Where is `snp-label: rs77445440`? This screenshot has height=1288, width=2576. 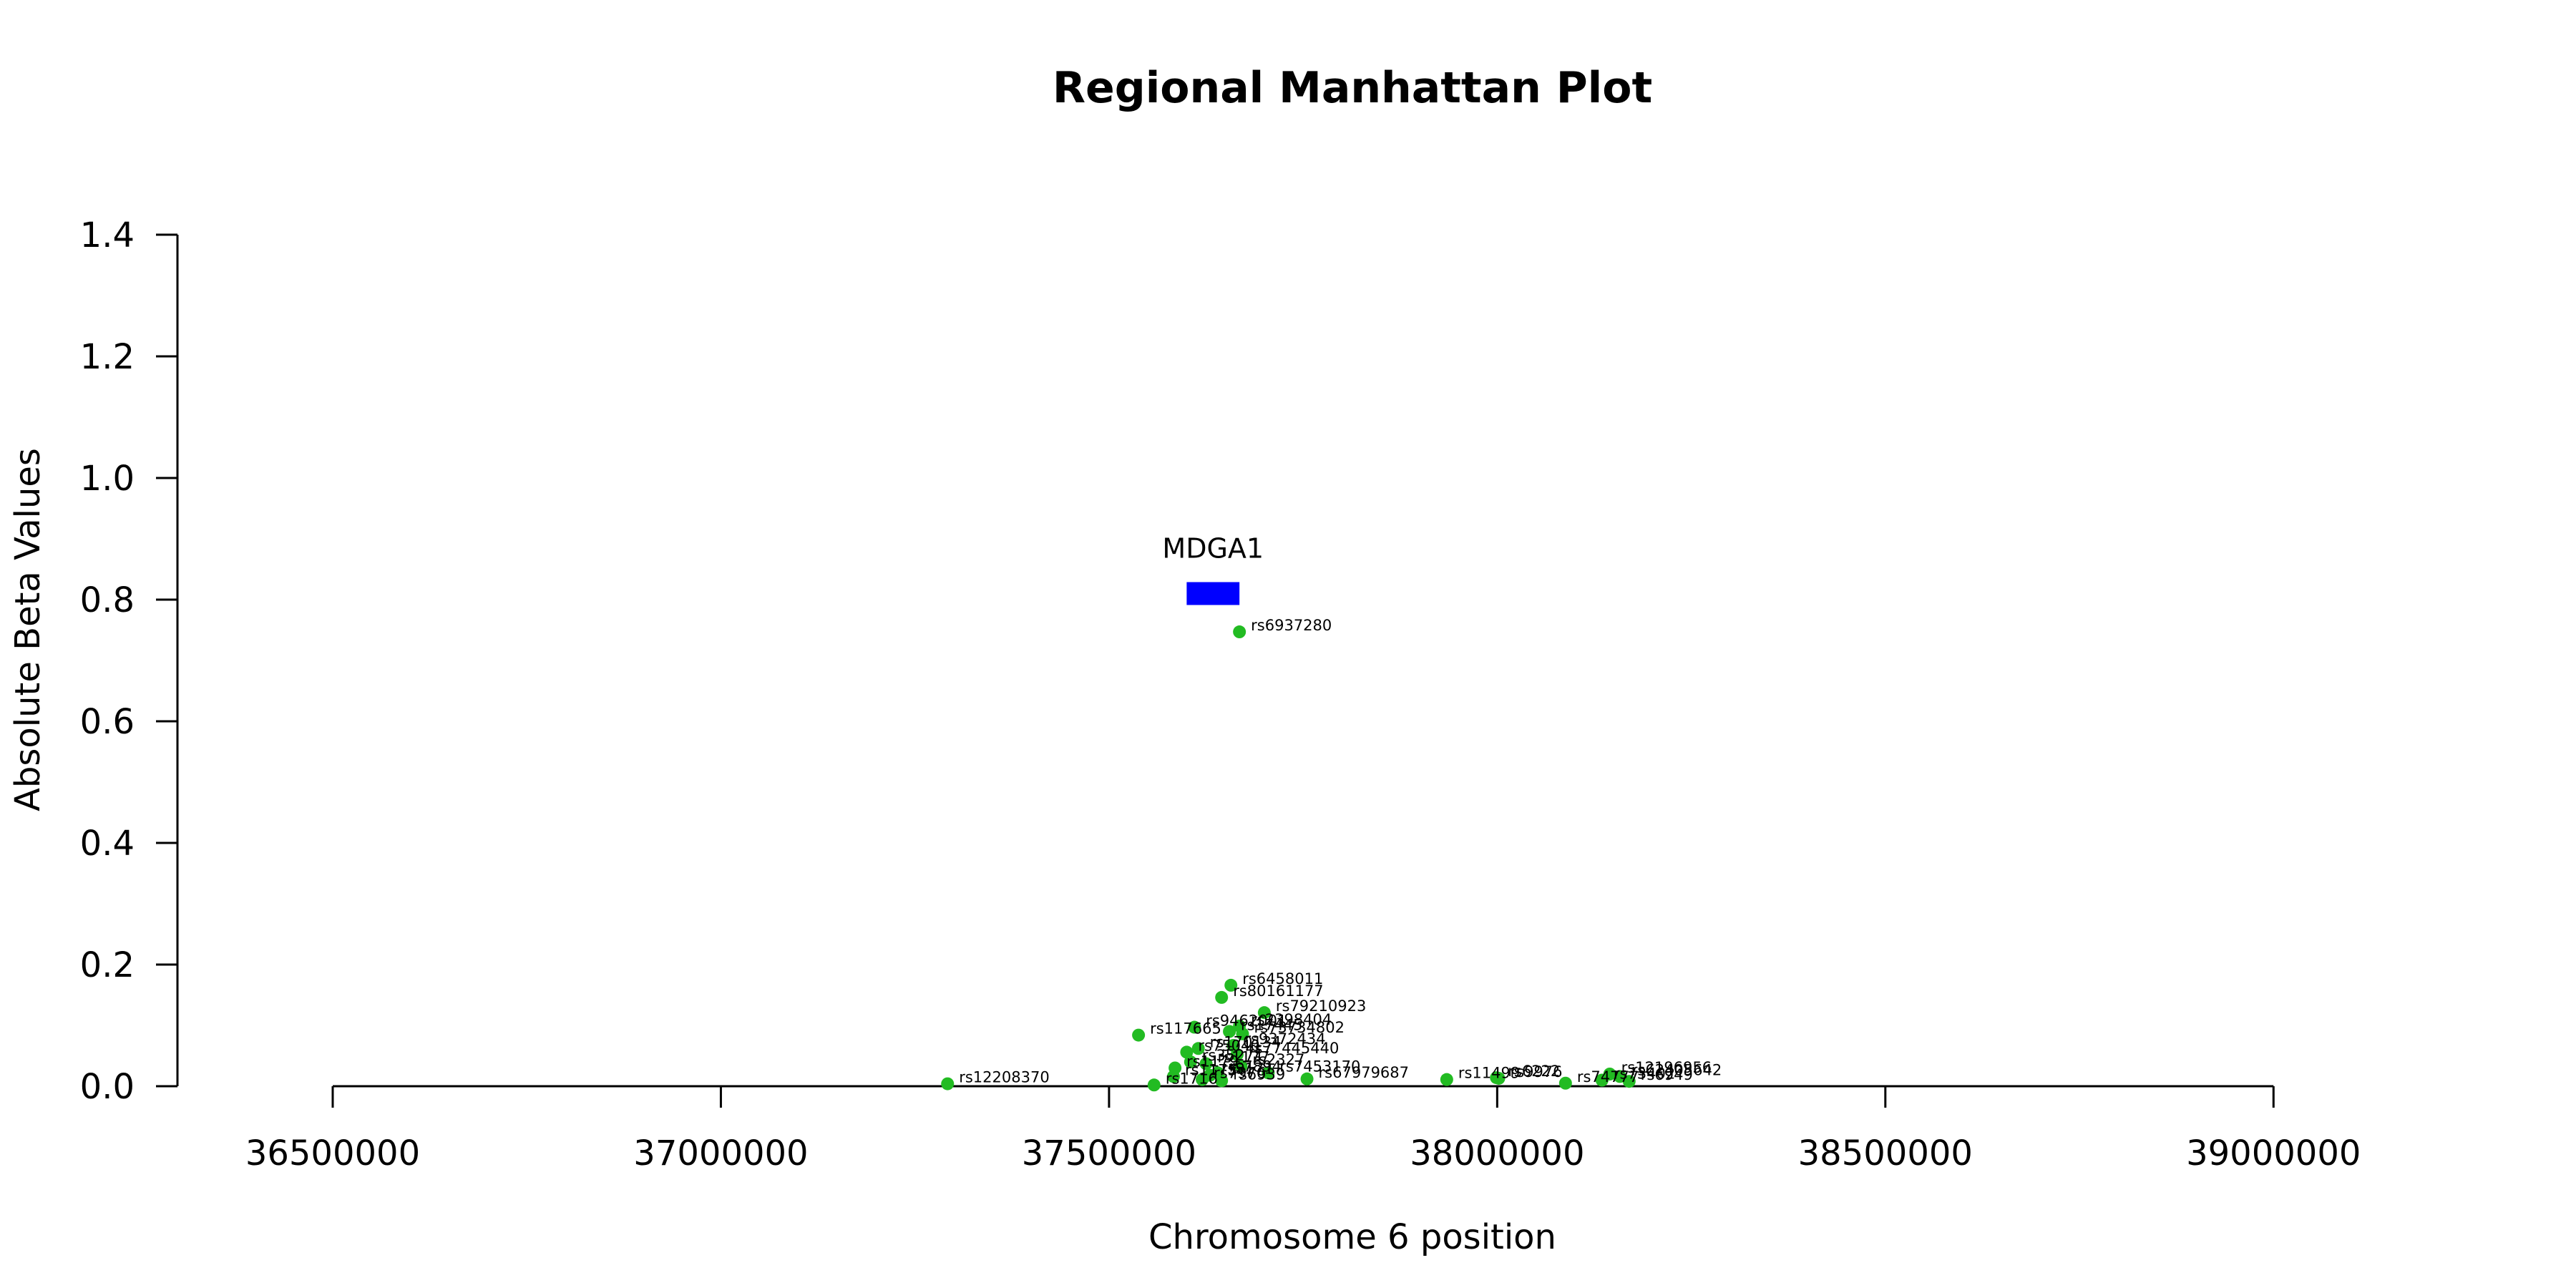
snp-label: rs77445440 is located at coordinates (1294, 1048).